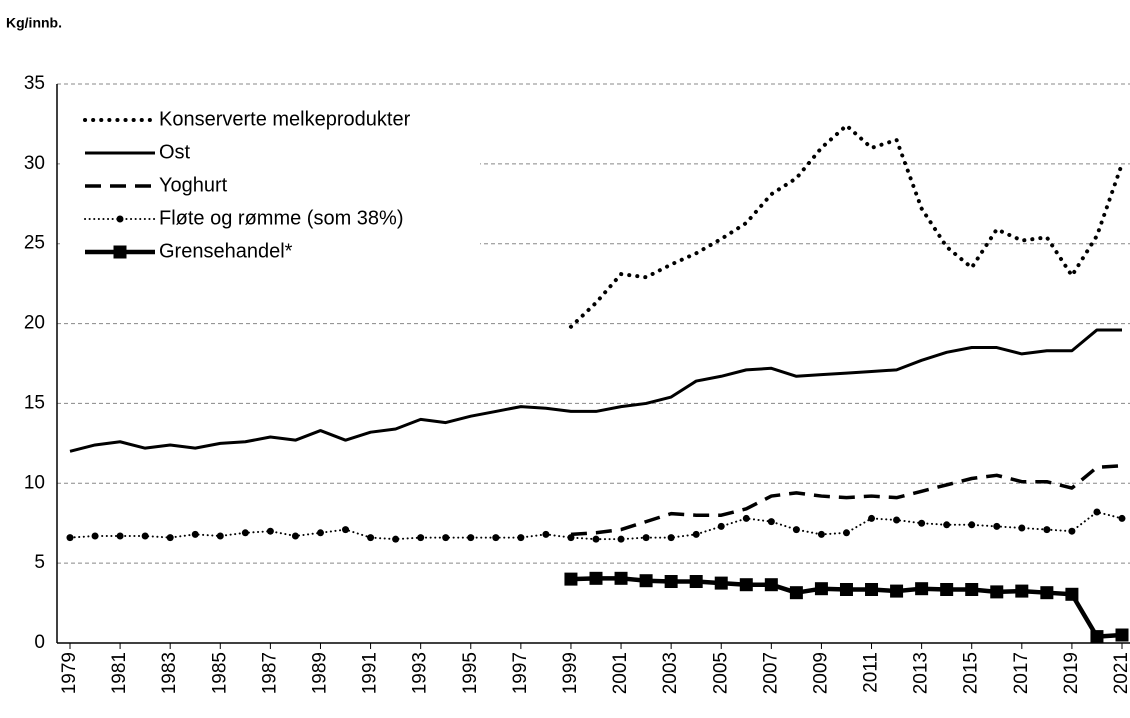  What do you see at coordinates (720, 673) in the screenshot?
I see `x-tick-label: 2005` at bounding box center [720, 673].